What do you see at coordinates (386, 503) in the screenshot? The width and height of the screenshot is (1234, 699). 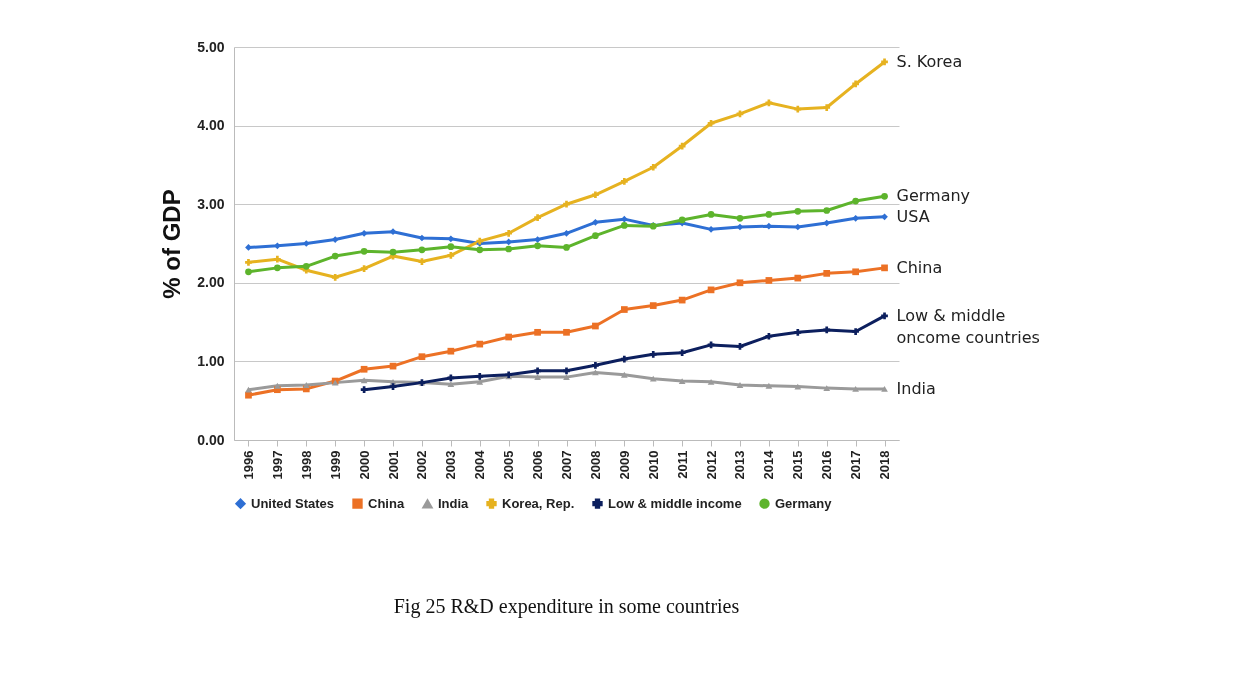 I see `legend-label: China` at bounding box center [386, 503].